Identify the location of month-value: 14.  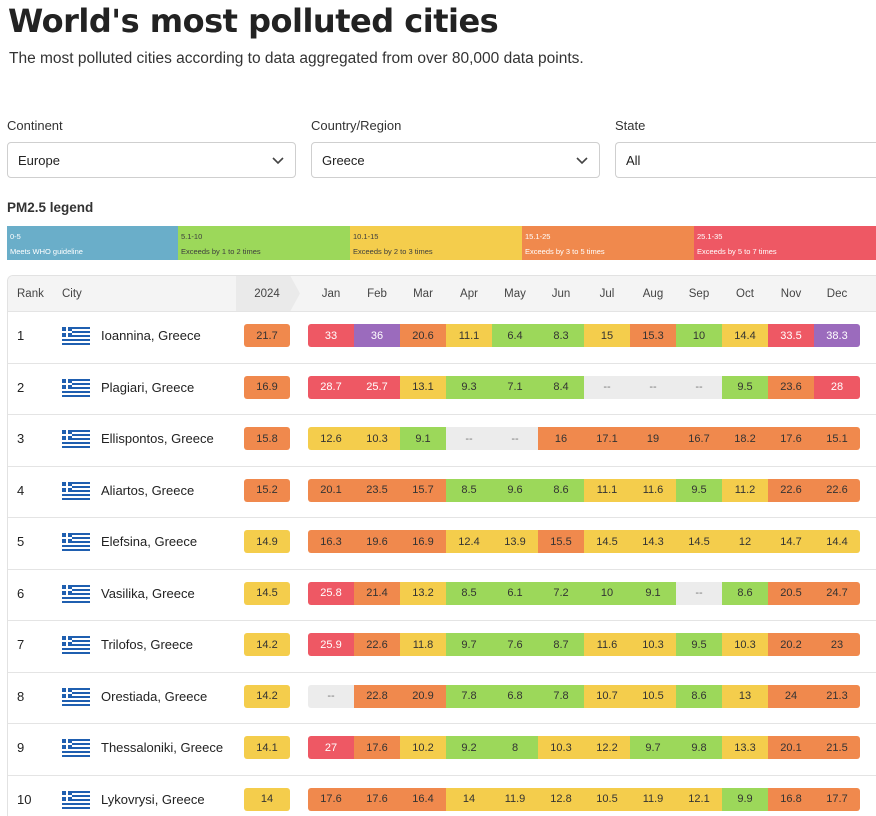
(469, 799).